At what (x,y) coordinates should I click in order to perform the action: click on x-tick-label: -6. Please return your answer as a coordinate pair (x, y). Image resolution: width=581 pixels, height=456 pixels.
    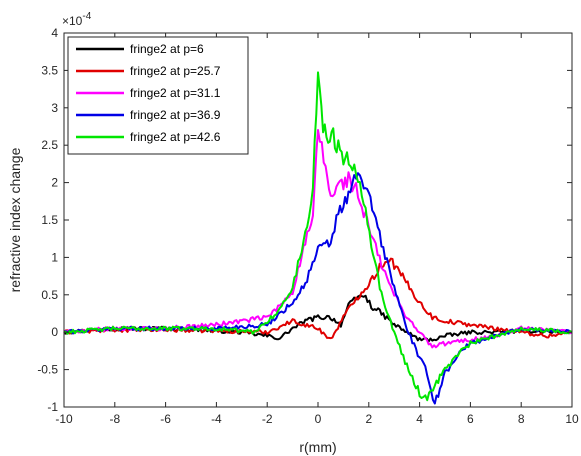
    Looking at the image, I should click on (165, 419).